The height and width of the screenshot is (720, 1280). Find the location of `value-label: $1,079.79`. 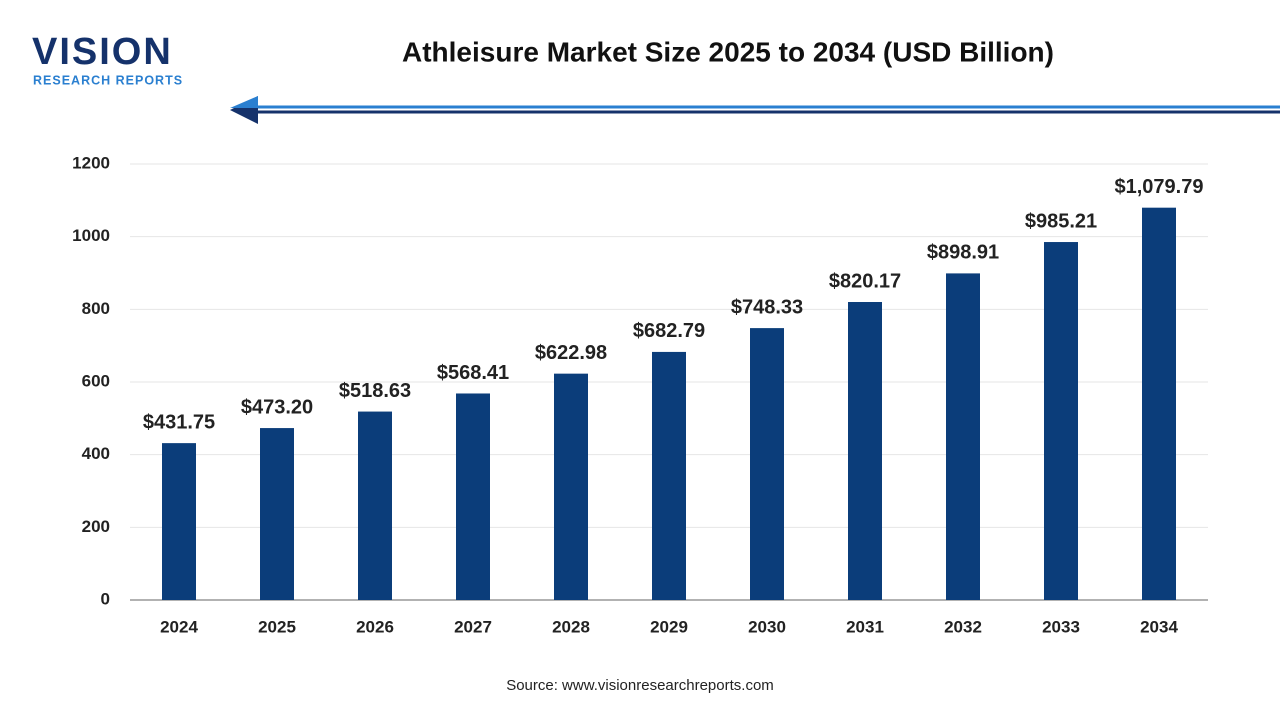

value-label: $1,079.79 is located at coordinates (1159, 187).